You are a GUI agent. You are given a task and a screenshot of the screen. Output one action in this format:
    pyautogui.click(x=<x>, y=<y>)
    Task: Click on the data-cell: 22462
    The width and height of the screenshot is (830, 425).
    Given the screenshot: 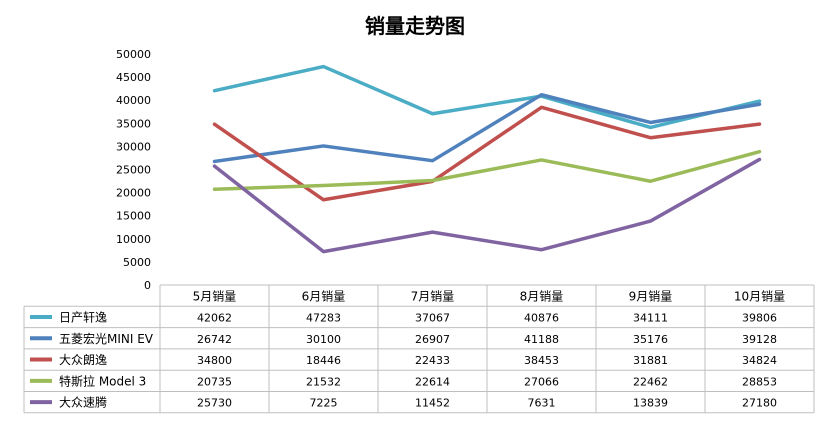 What is the action you would take?
    pyautogui.click(x=650, y=381)
    